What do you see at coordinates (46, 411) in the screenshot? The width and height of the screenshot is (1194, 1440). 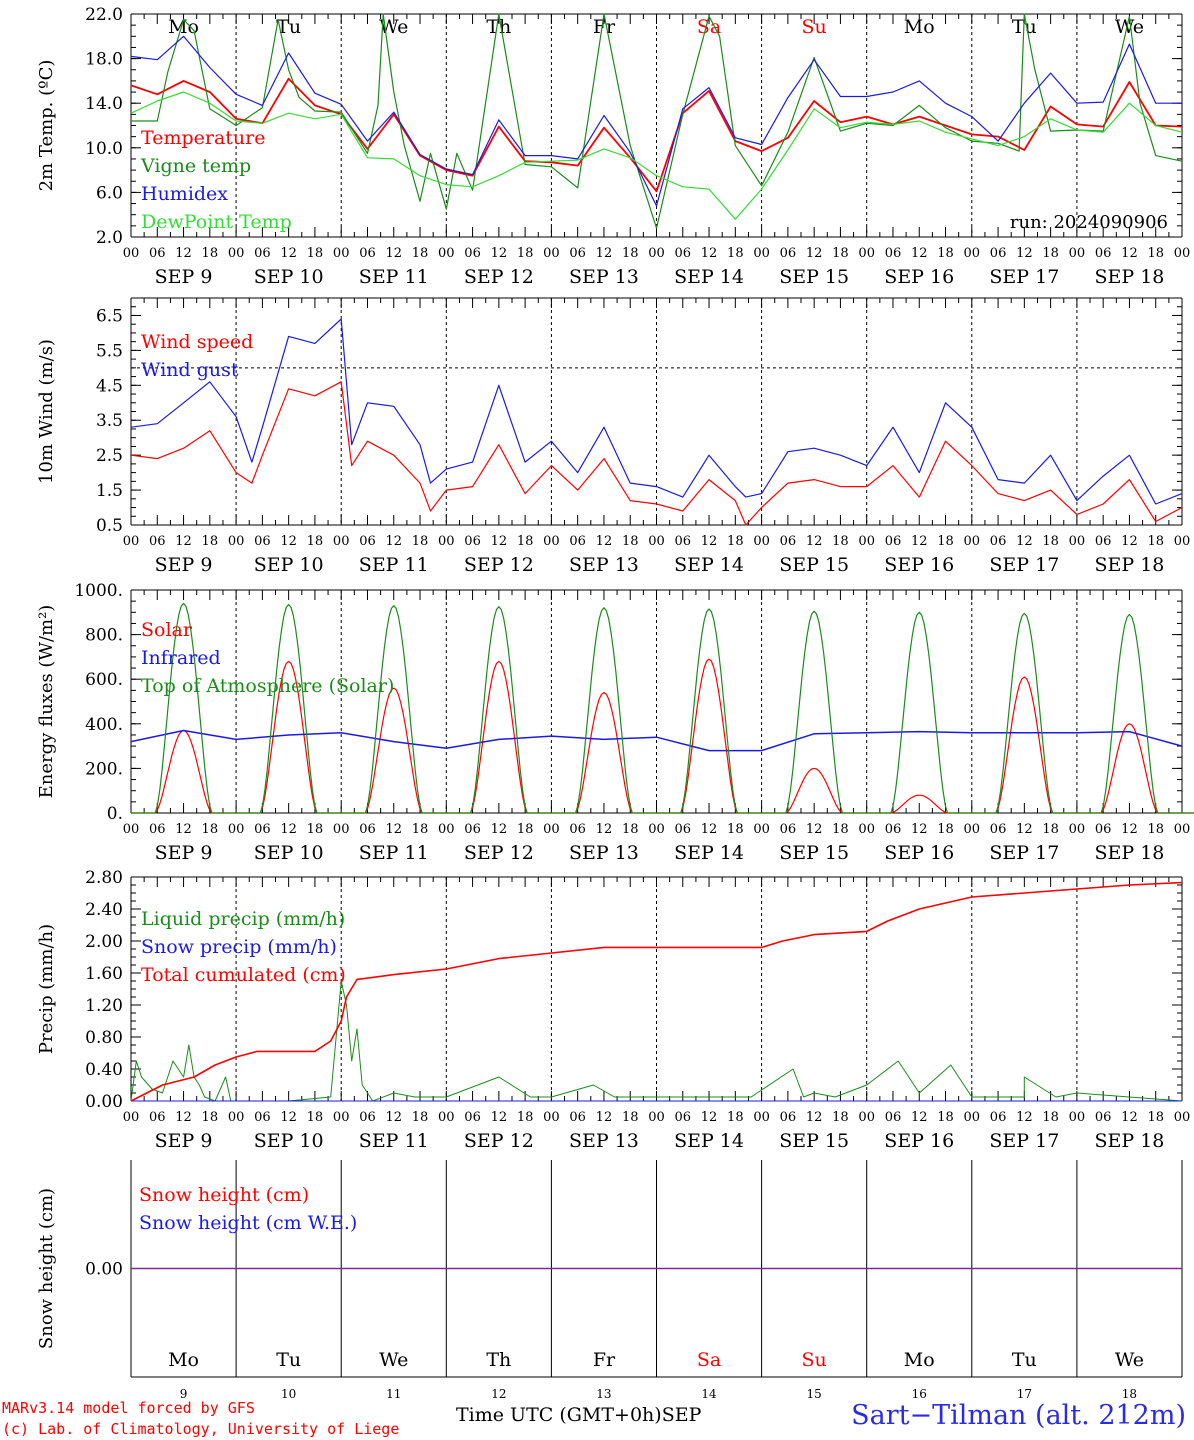 I see `y-axis-label: 10m Wind (m/s)` at bounding box center [46, 411].